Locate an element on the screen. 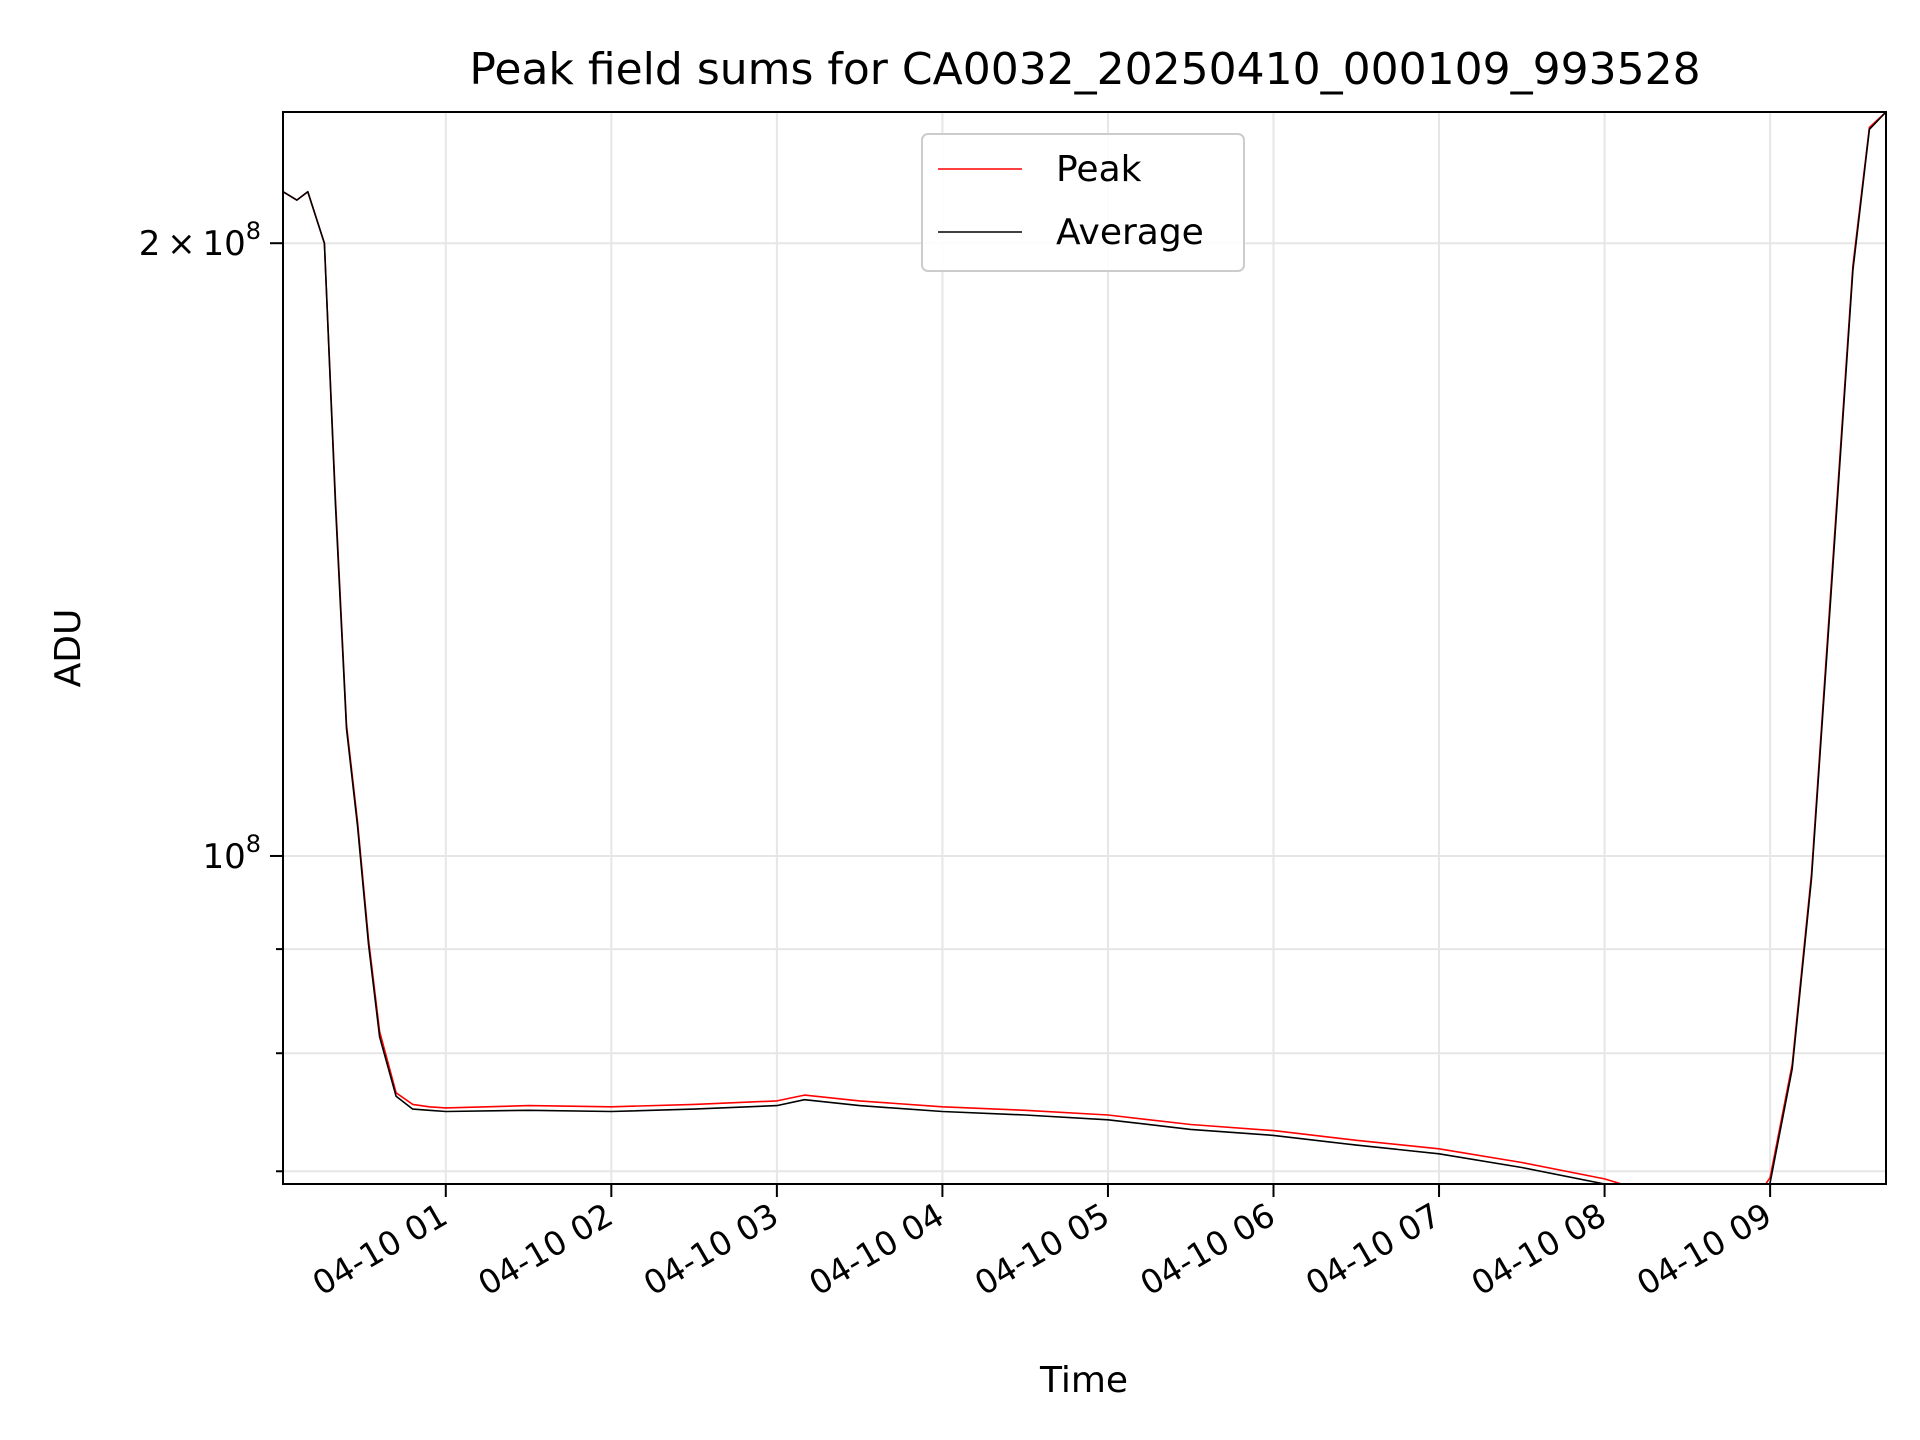 This screenshot has height=1440, width=1920. legend: Peak Average is located at coordinates (1083, 202).